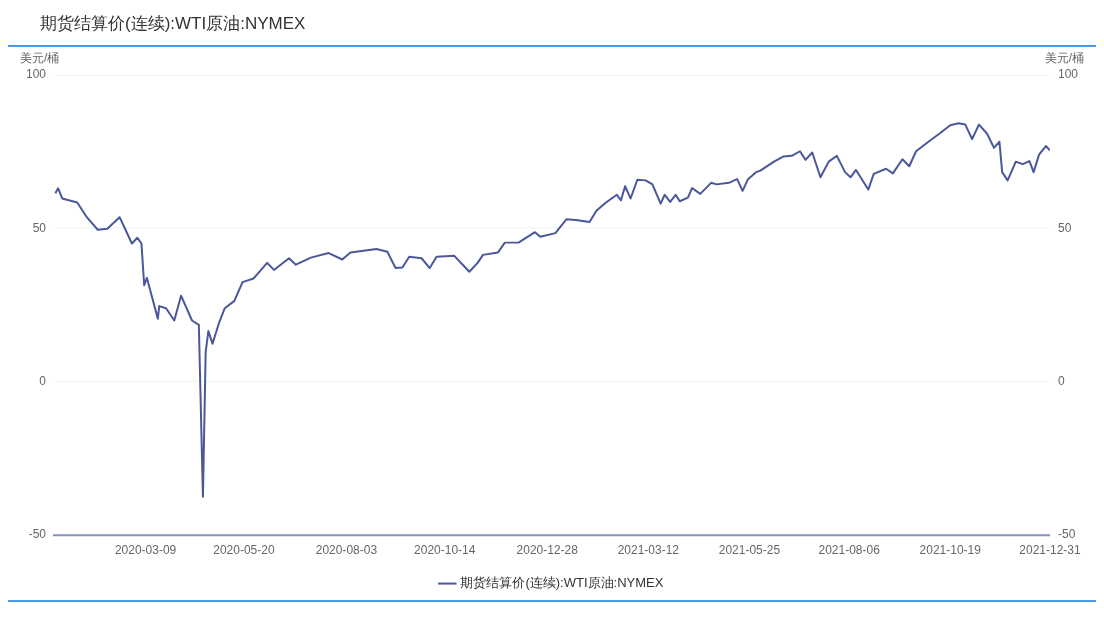 The image size is (1104, 623). Describe the element at coordinates (39, 227) in the screenshot. I see `y-tick-label: 50` at that location.